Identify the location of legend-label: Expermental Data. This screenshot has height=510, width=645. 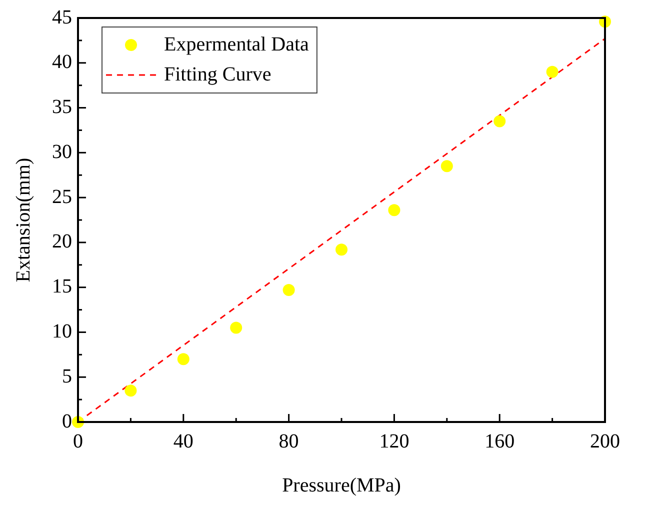
(237, 44).